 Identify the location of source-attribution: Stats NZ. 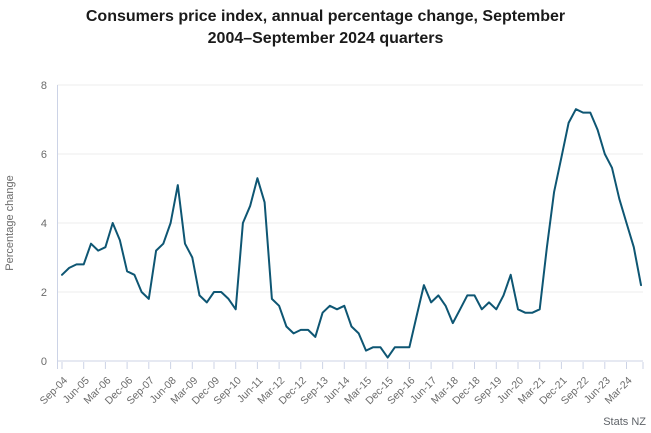
(624, 422).